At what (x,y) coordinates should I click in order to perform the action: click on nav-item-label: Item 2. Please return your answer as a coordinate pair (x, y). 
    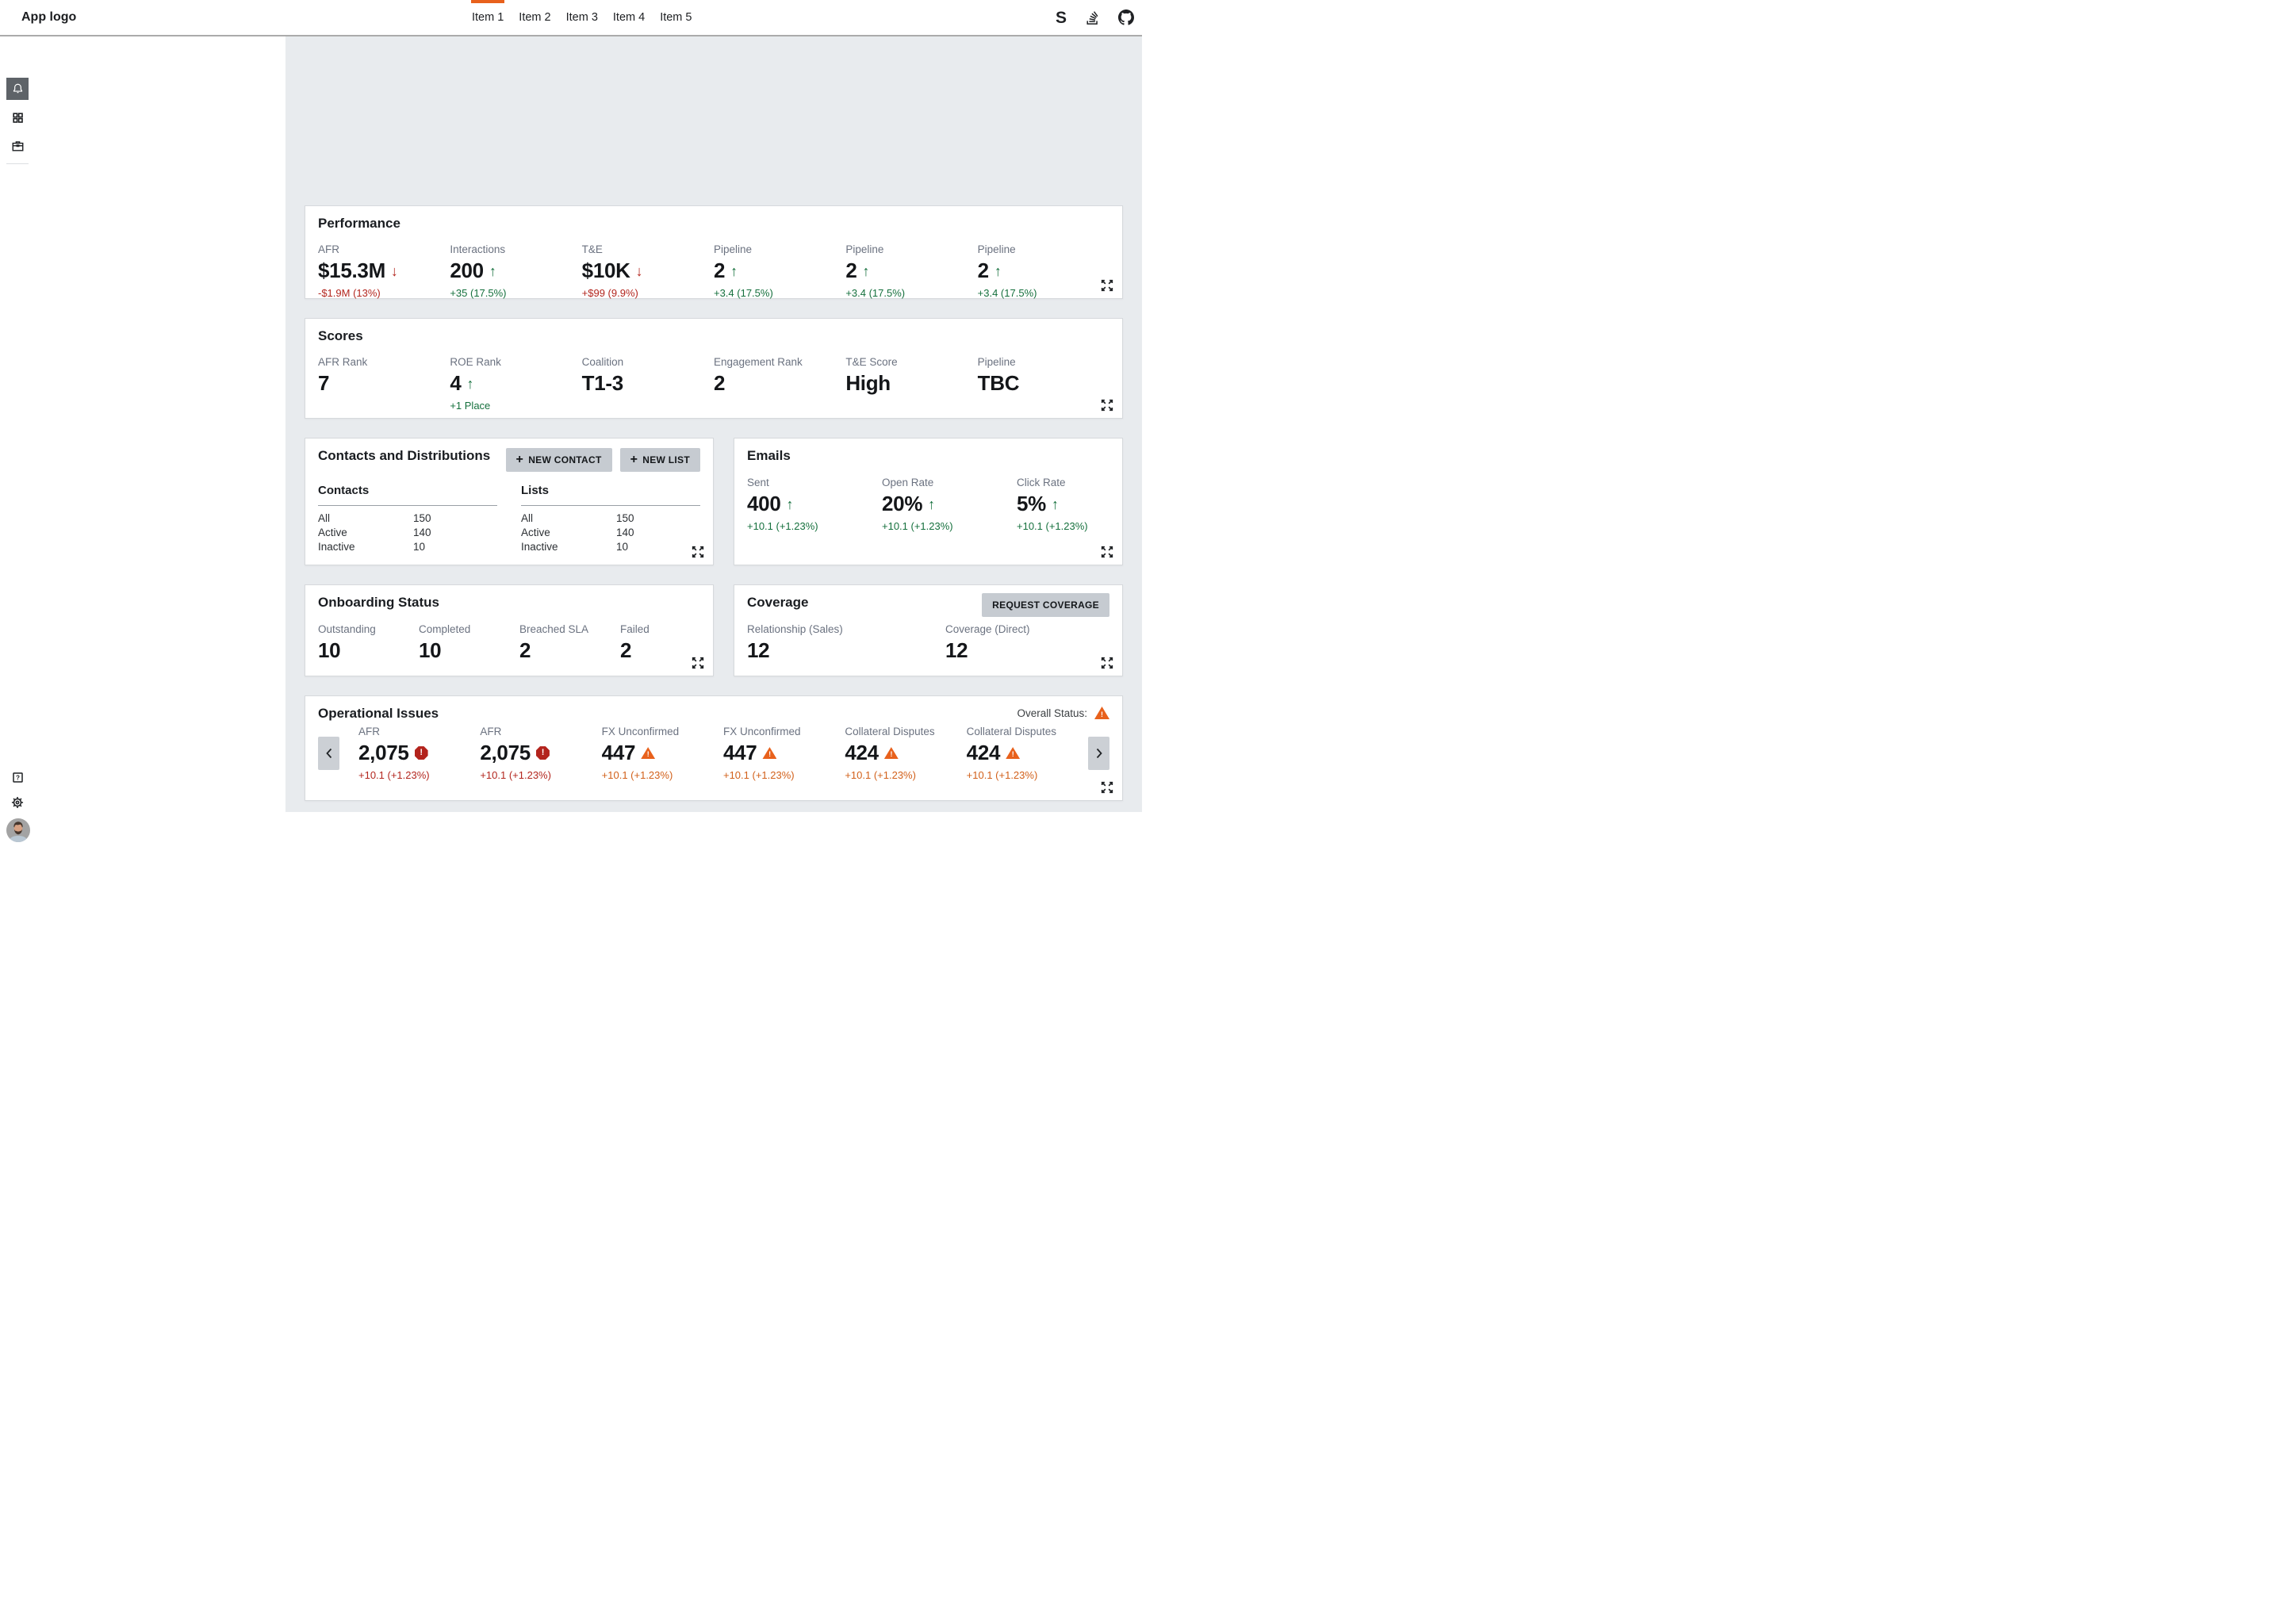
    Looking at the image, I should click on (535, 17).